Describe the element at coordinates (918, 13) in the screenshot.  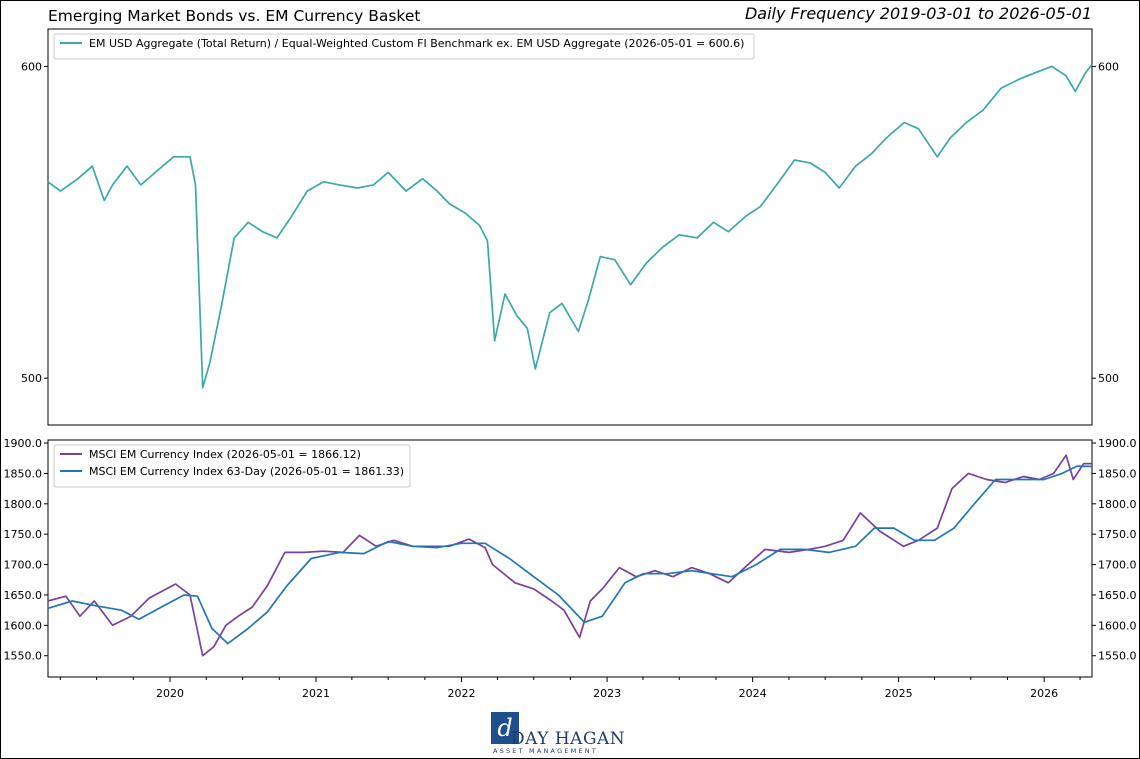
I see `chart-subtitle: Daily Frequency 2019-03-01 to 2026-05-01` at that location.